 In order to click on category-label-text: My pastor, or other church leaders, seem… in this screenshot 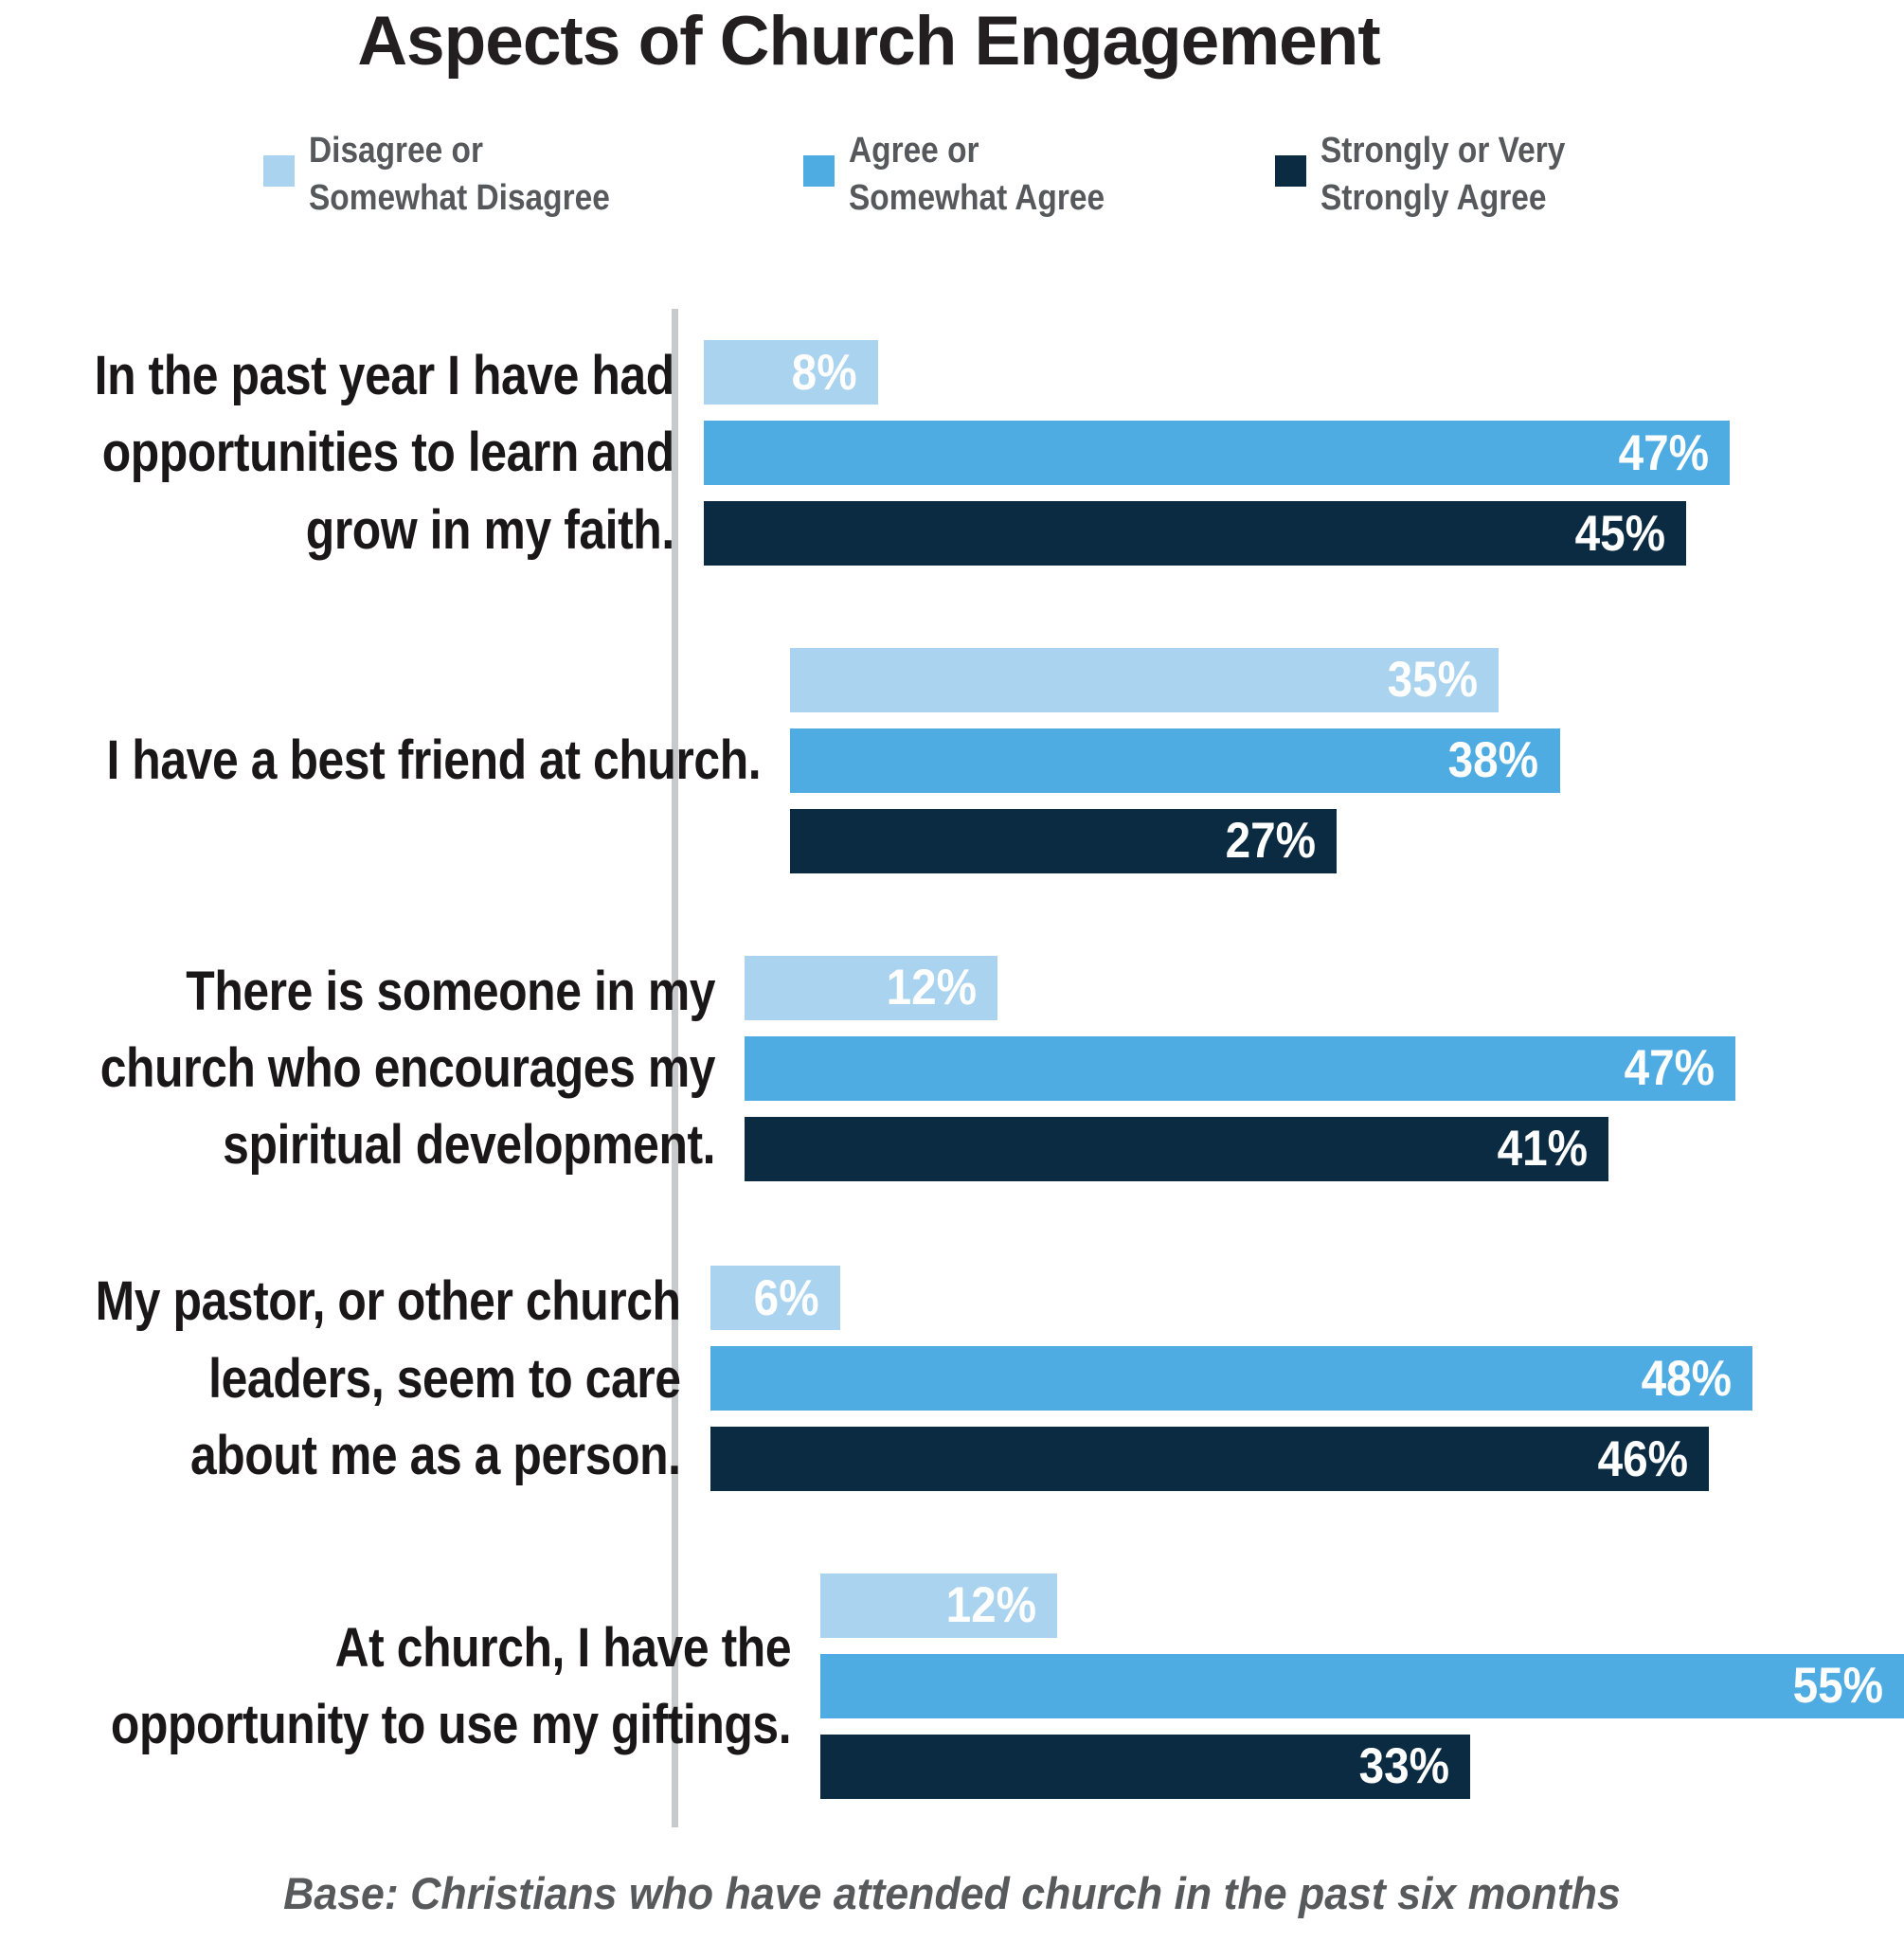, I will do `click(388, 1378)`.